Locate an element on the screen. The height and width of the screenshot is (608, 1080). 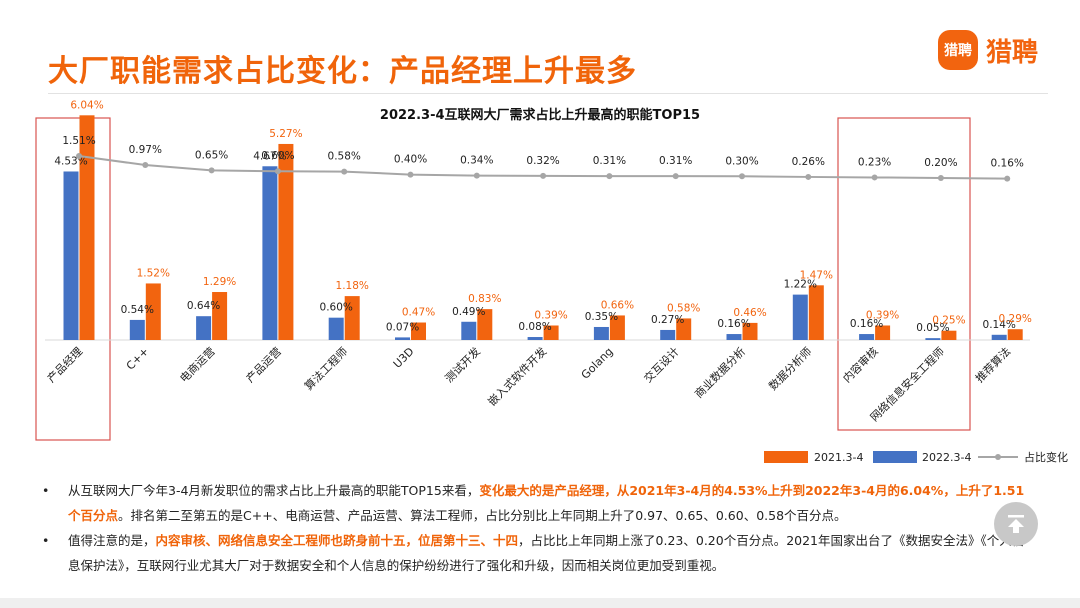
category-label-1: 产品经理 is located at coordinates (64, 364).